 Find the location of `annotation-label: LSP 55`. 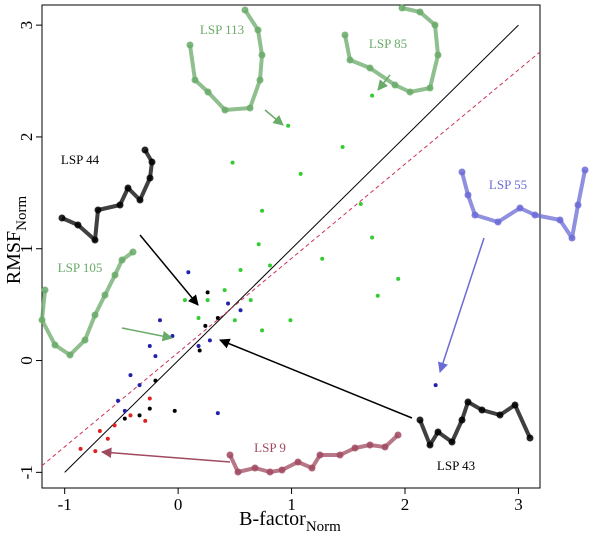

annotation-label: LSP 55 is located at coordinates (508, 184).